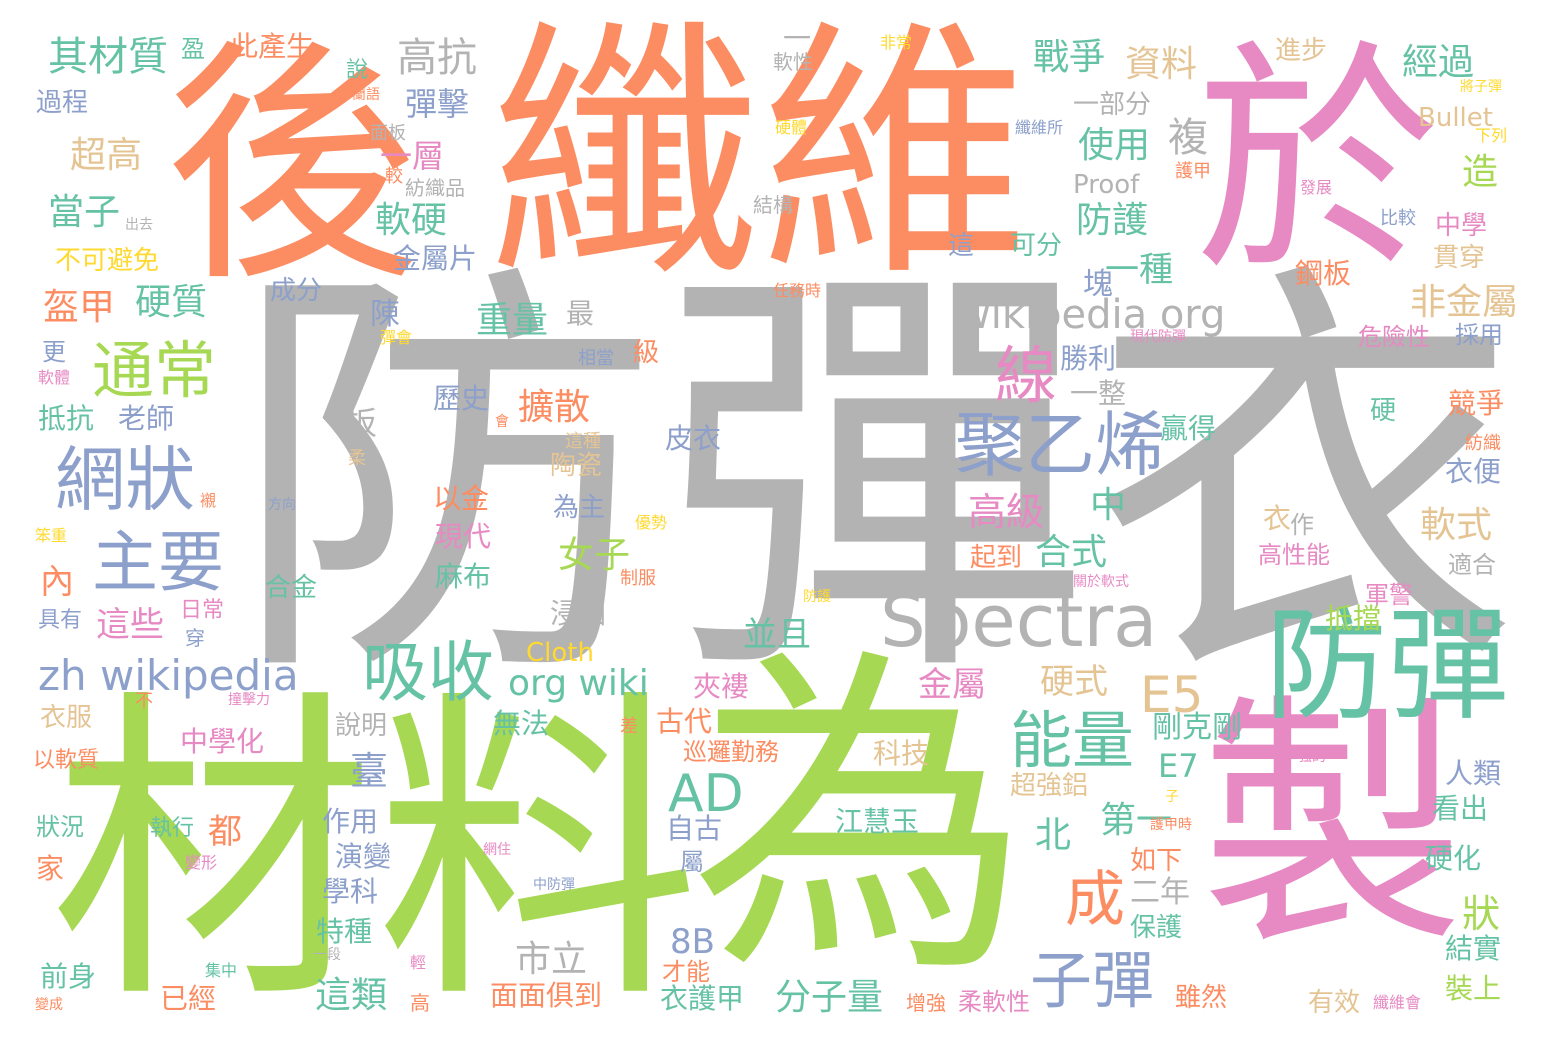 The width and height of the screenshot is (1548, 1052). I want to click on cloud-word: zh wikipedia, so click(168, 675).